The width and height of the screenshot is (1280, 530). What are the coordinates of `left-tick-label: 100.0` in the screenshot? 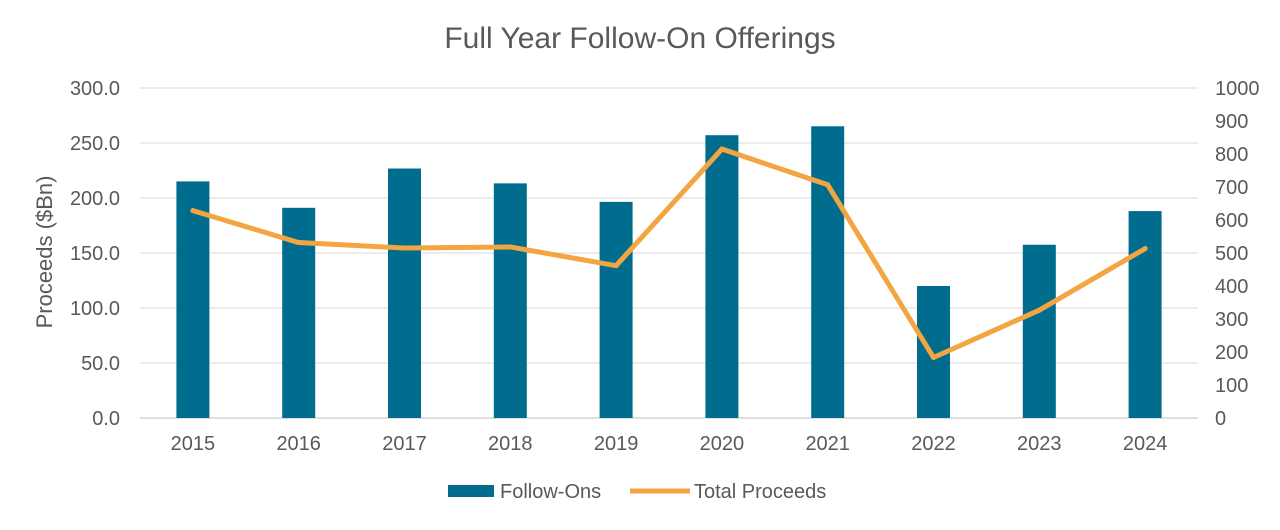 It's located at (95, 309).